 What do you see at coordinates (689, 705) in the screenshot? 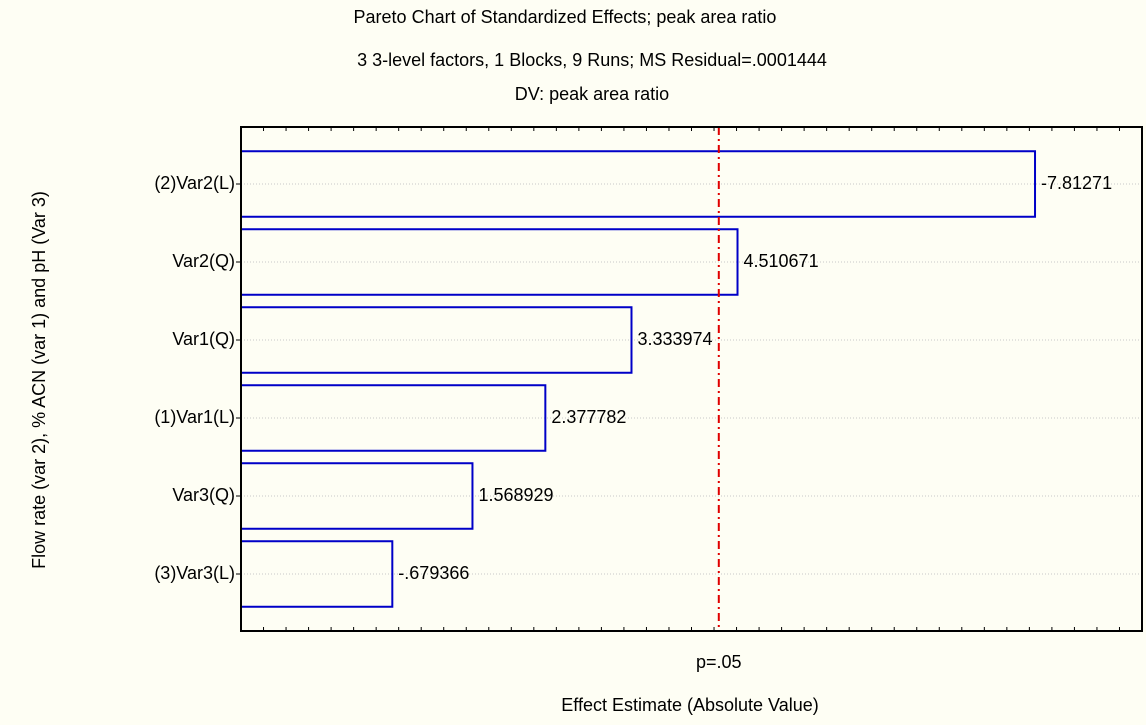
I see `x-axis-label: Effect Estimate (Absolute Value)` at bounding box center [689, 705].